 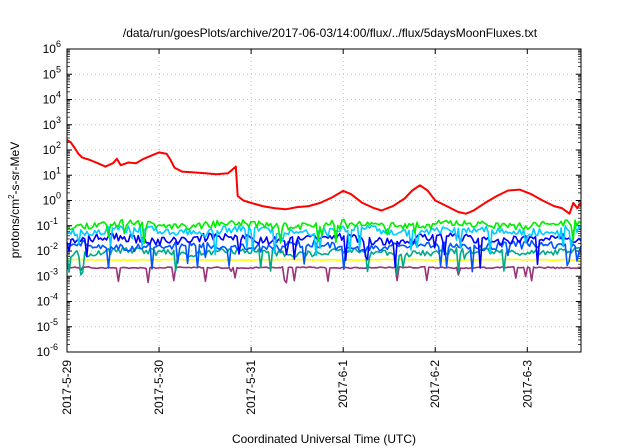 I want to click on x-tick-label: 2017-5-31, so click(x=251, y=387).